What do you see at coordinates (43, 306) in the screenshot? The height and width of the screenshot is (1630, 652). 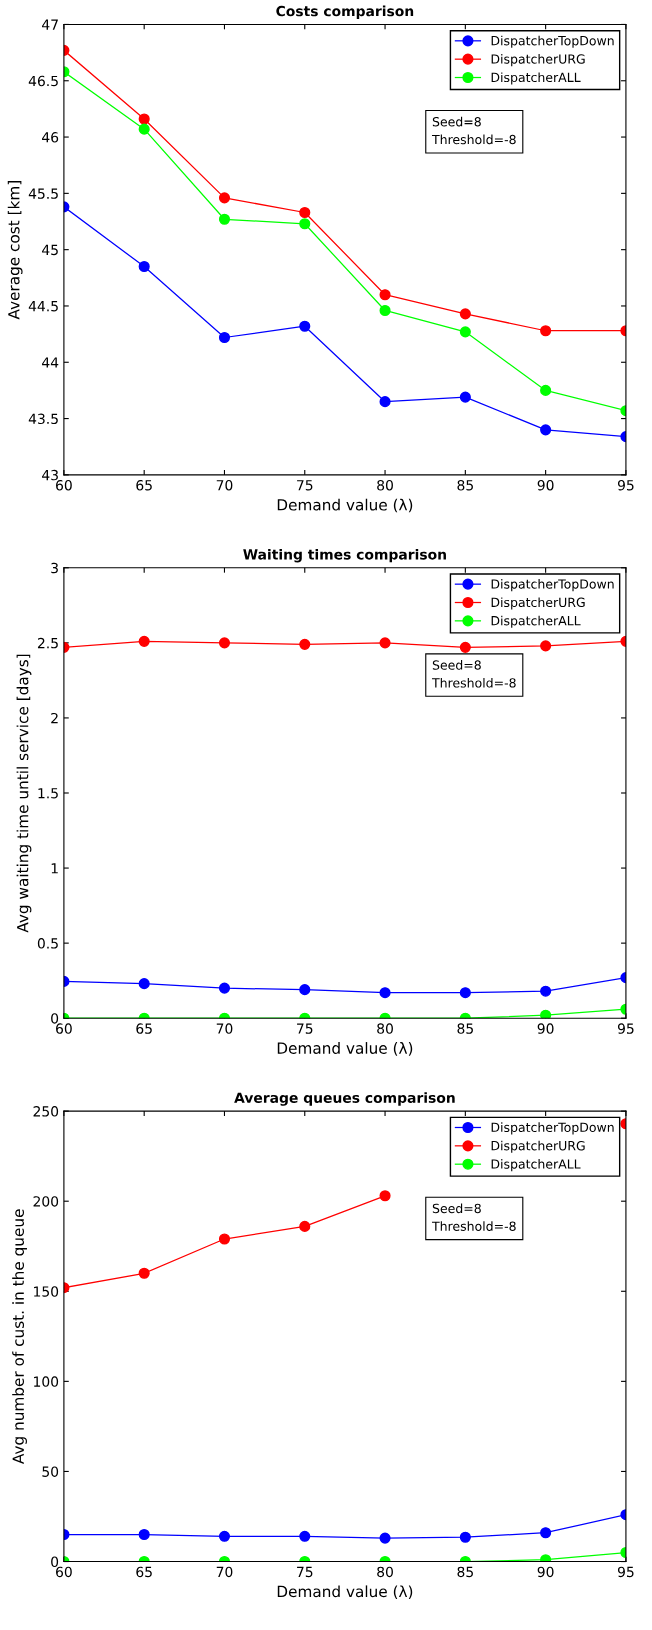 I see `y-tick-label: 44.5` at bounding box center [43, 306].